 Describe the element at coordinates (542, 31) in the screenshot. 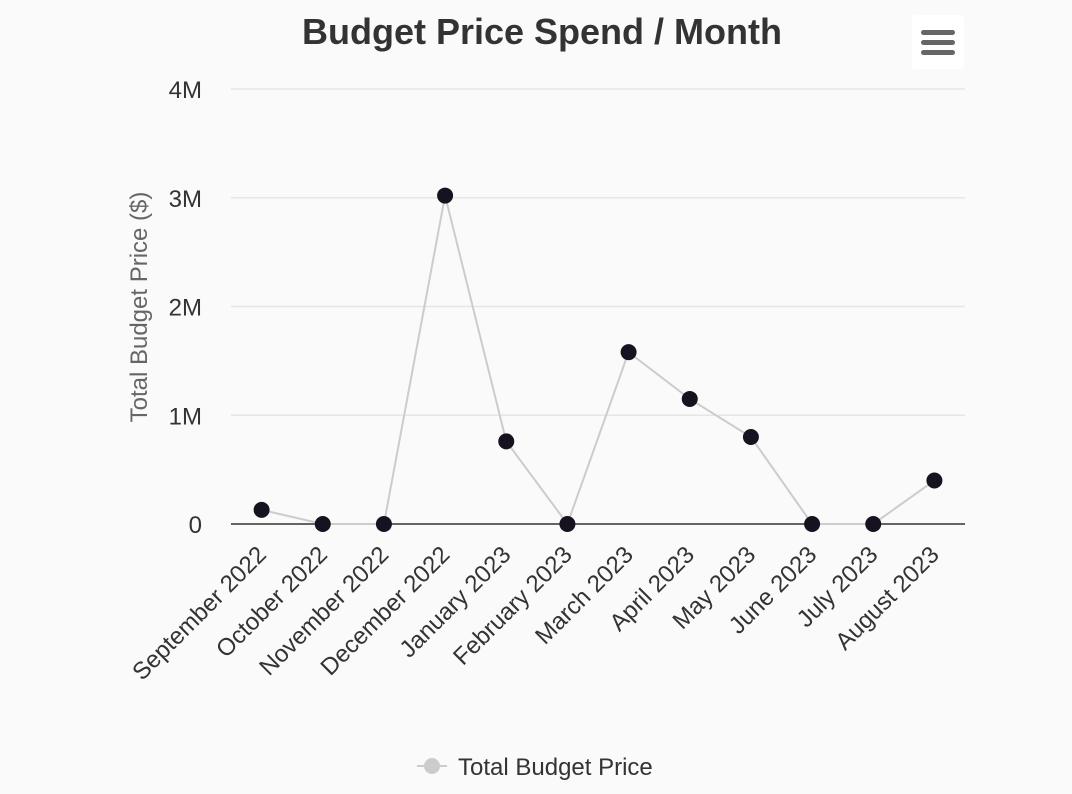

I see `chart-title: Budget Price Spend / Month` at that location.